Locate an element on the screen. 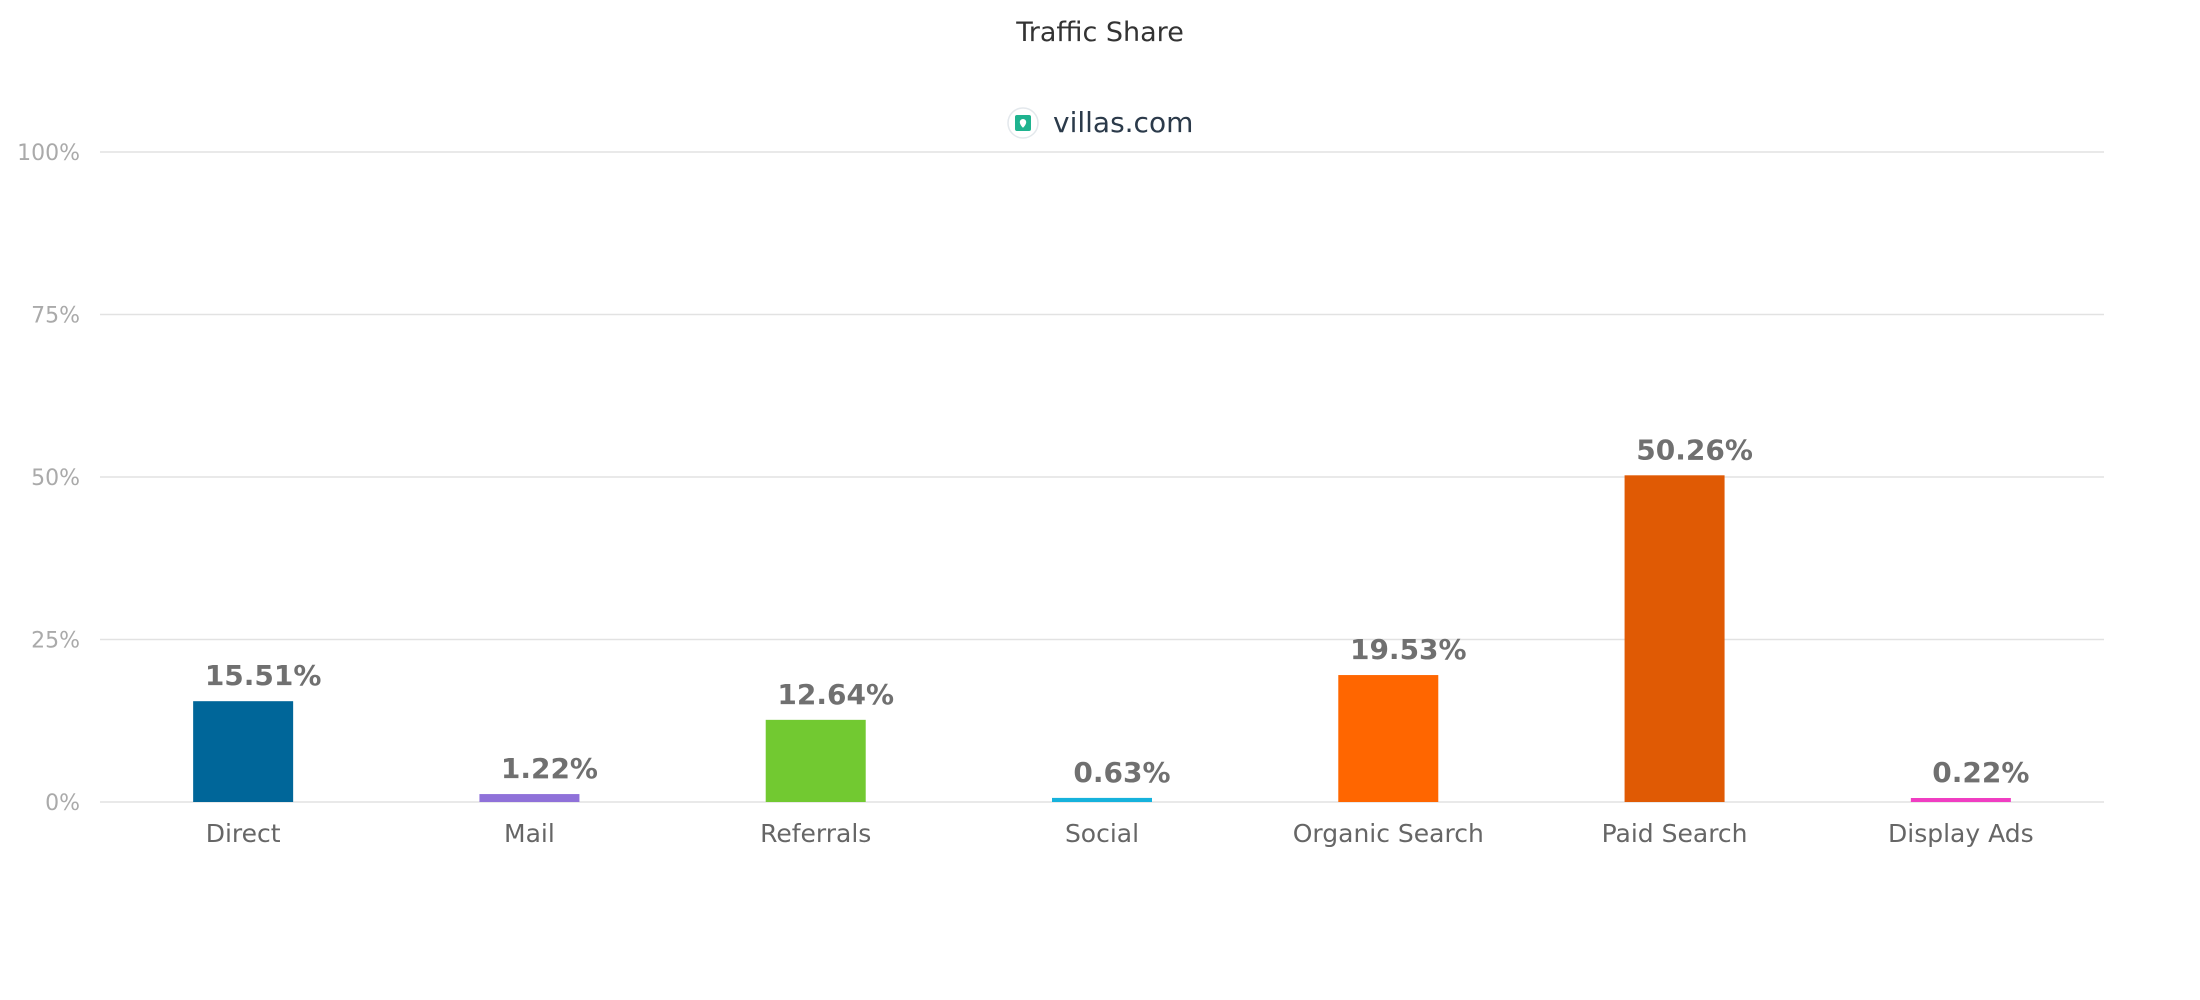 Image resolution: width=2200 pixels, height=1000 pixels. y-tick-label: 50% is located at coordinates (55, 478).